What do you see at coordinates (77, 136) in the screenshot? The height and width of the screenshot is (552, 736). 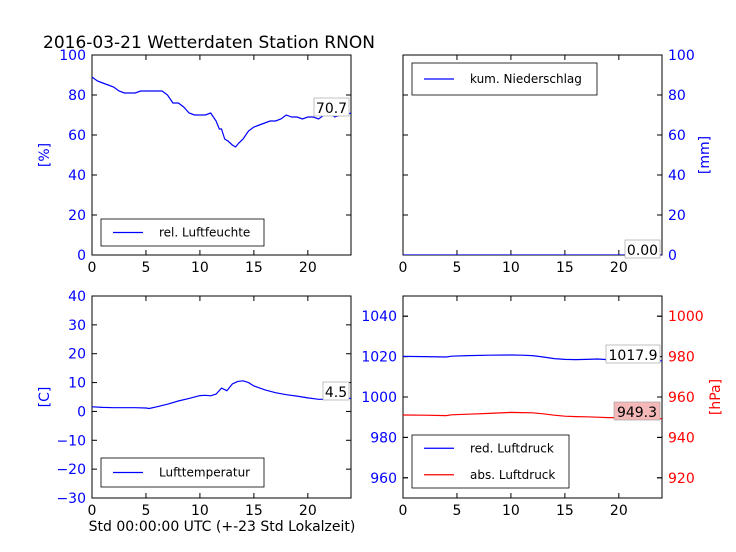 I see `humidity-y-tick-label: 60` at bounding box center [77, 136].